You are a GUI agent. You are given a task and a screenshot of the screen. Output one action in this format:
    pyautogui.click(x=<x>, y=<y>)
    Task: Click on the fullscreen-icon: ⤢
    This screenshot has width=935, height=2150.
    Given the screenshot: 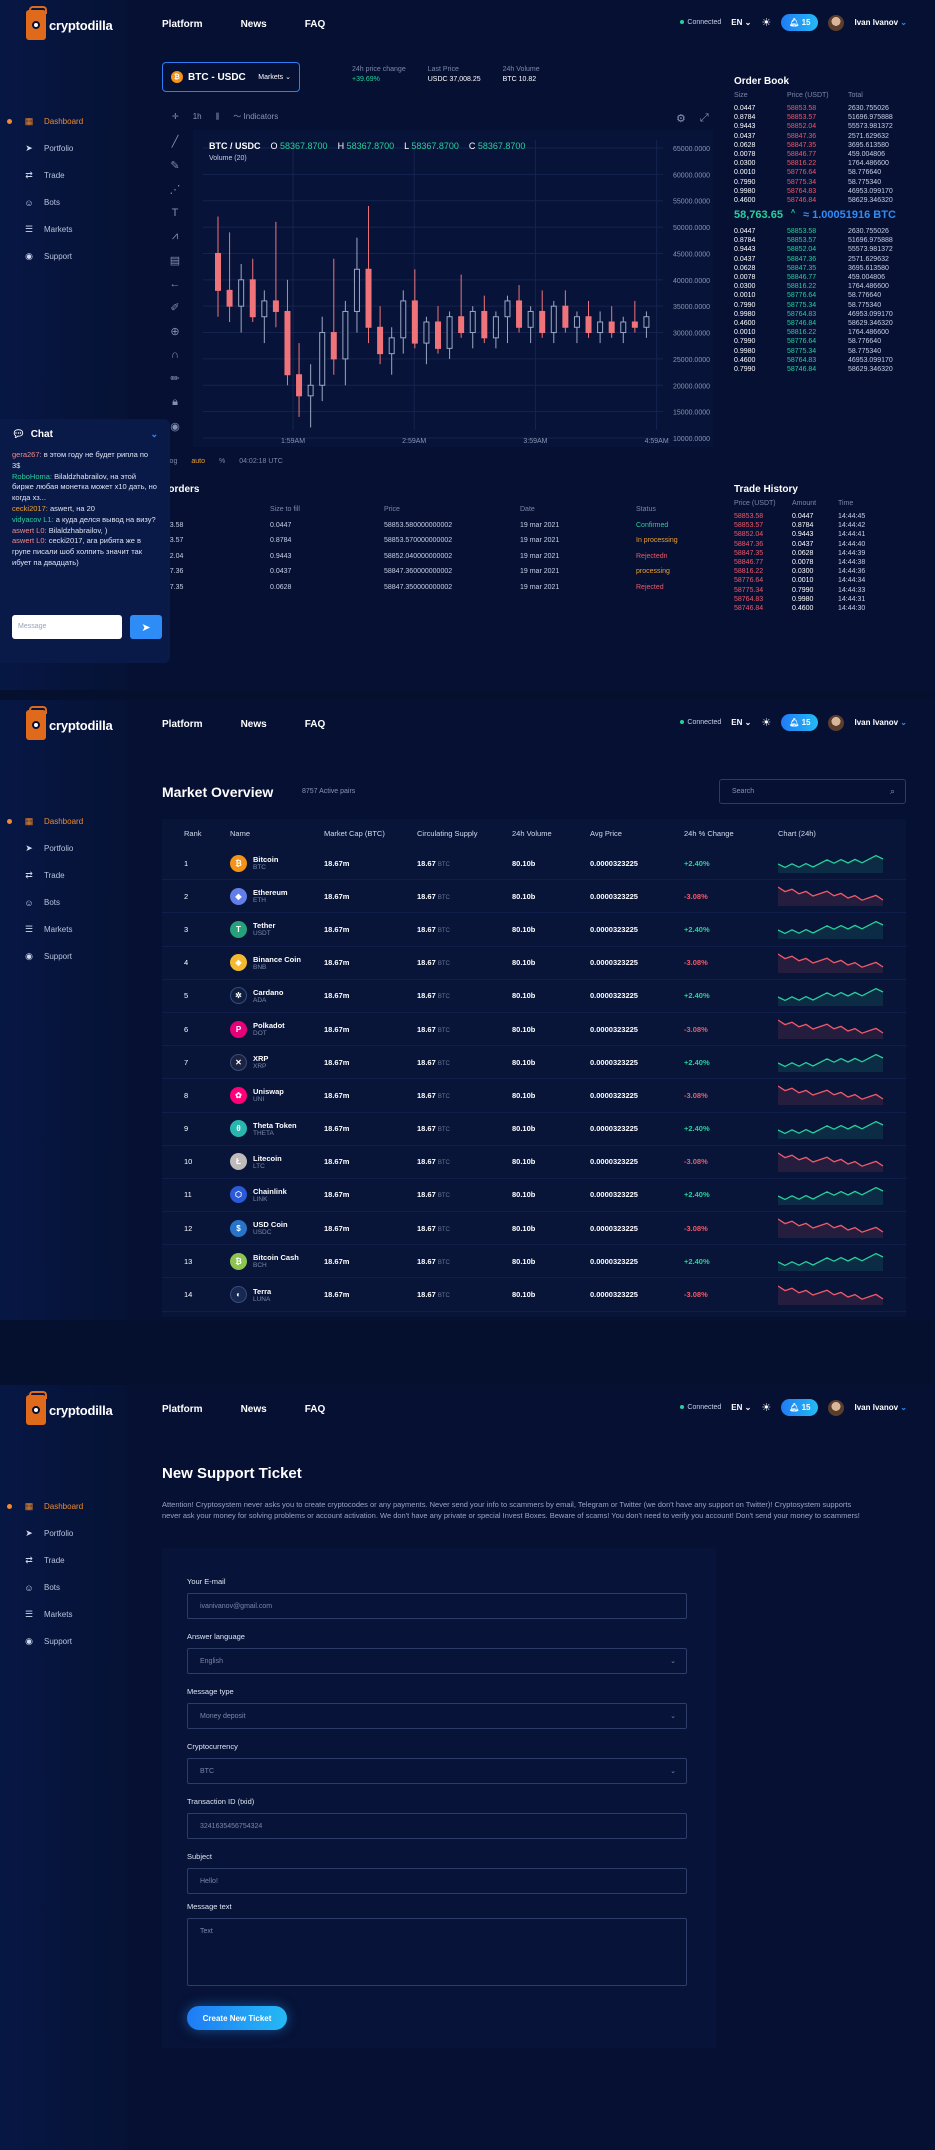 What is the action you would take?
    pyautogui.click(x=704, y=118)
    